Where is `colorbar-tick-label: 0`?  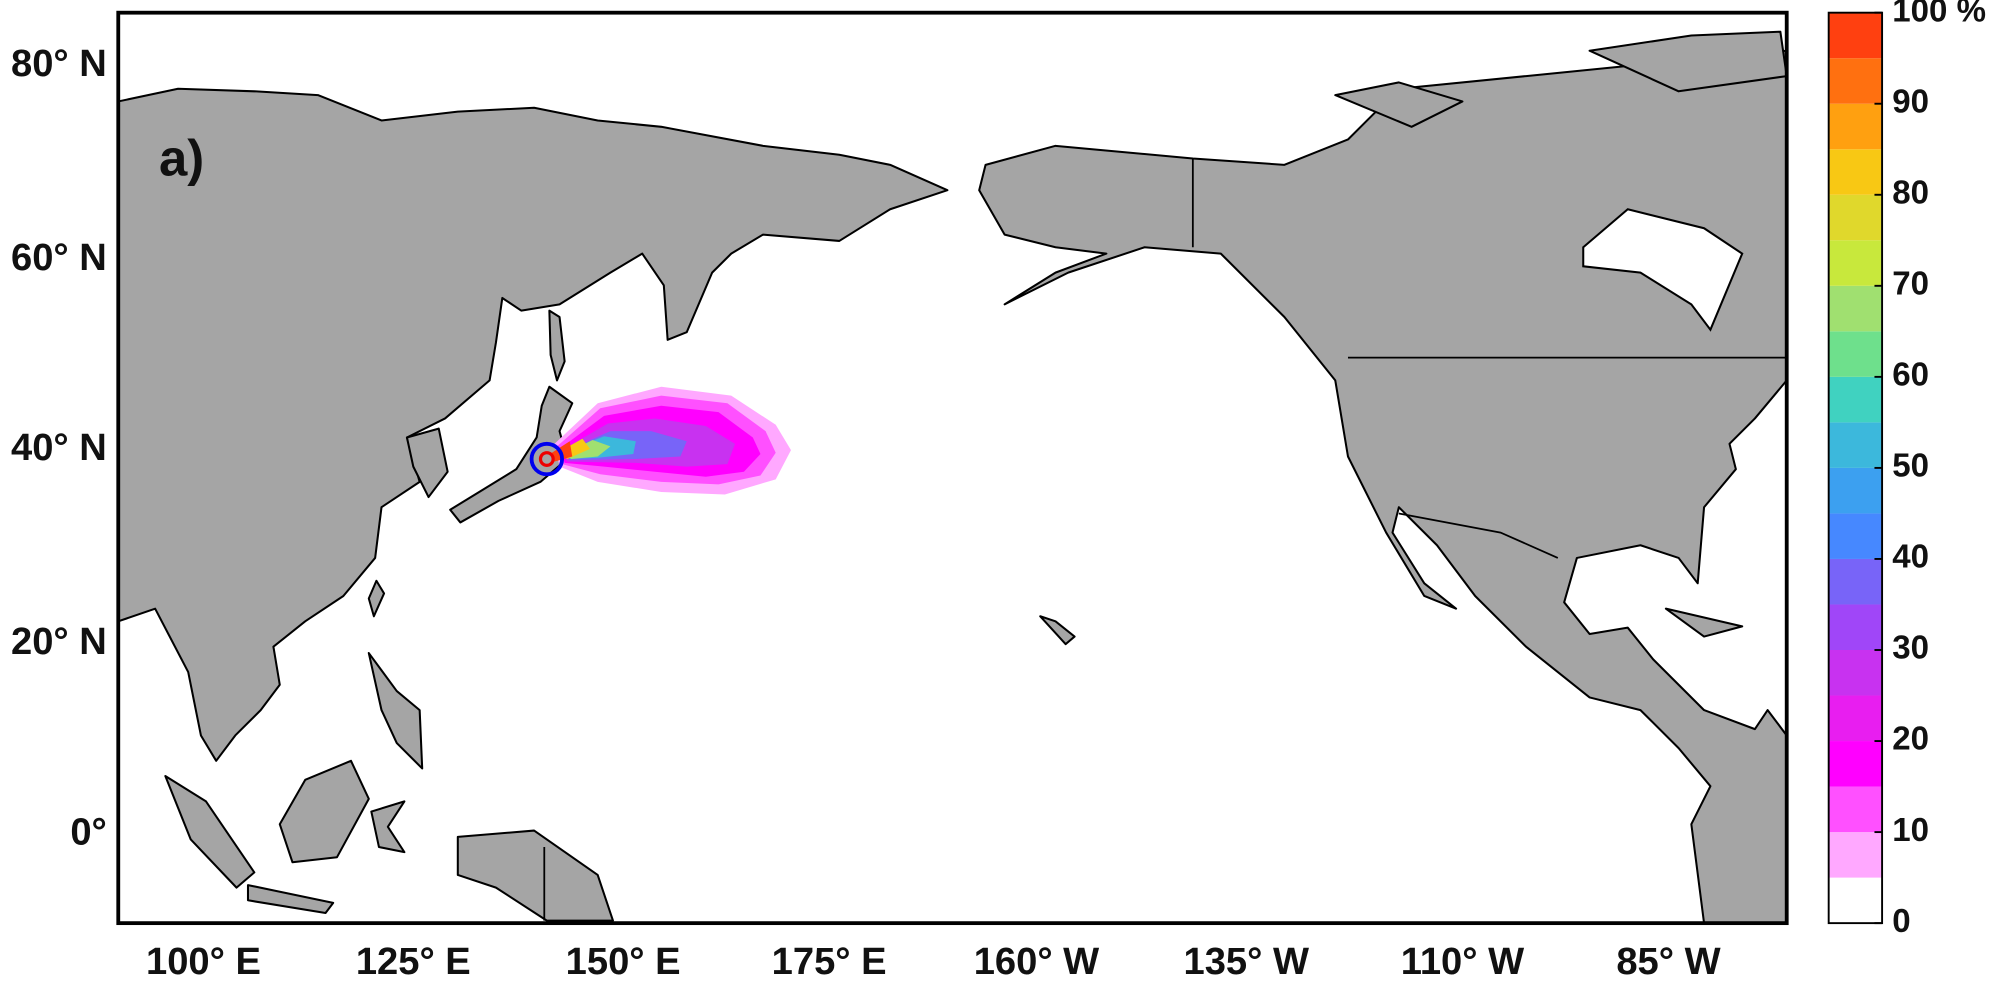
colorbar-tick-label: 0 is located at coordinates (1901, 920).